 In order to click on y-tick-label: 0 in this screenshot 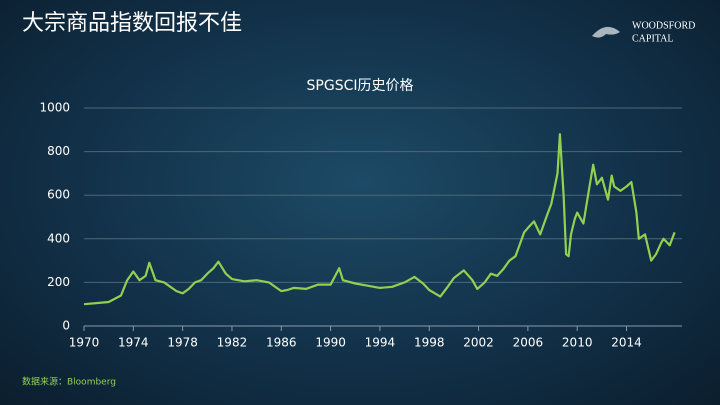, I will do `click(66, 326)`.